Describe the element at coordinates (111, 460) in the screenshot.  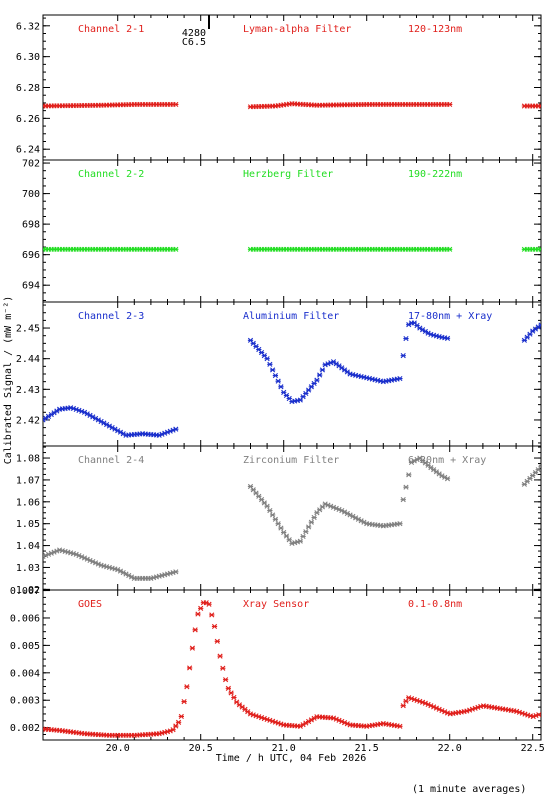
I see `channel-label: Channel 2-4` at that location.